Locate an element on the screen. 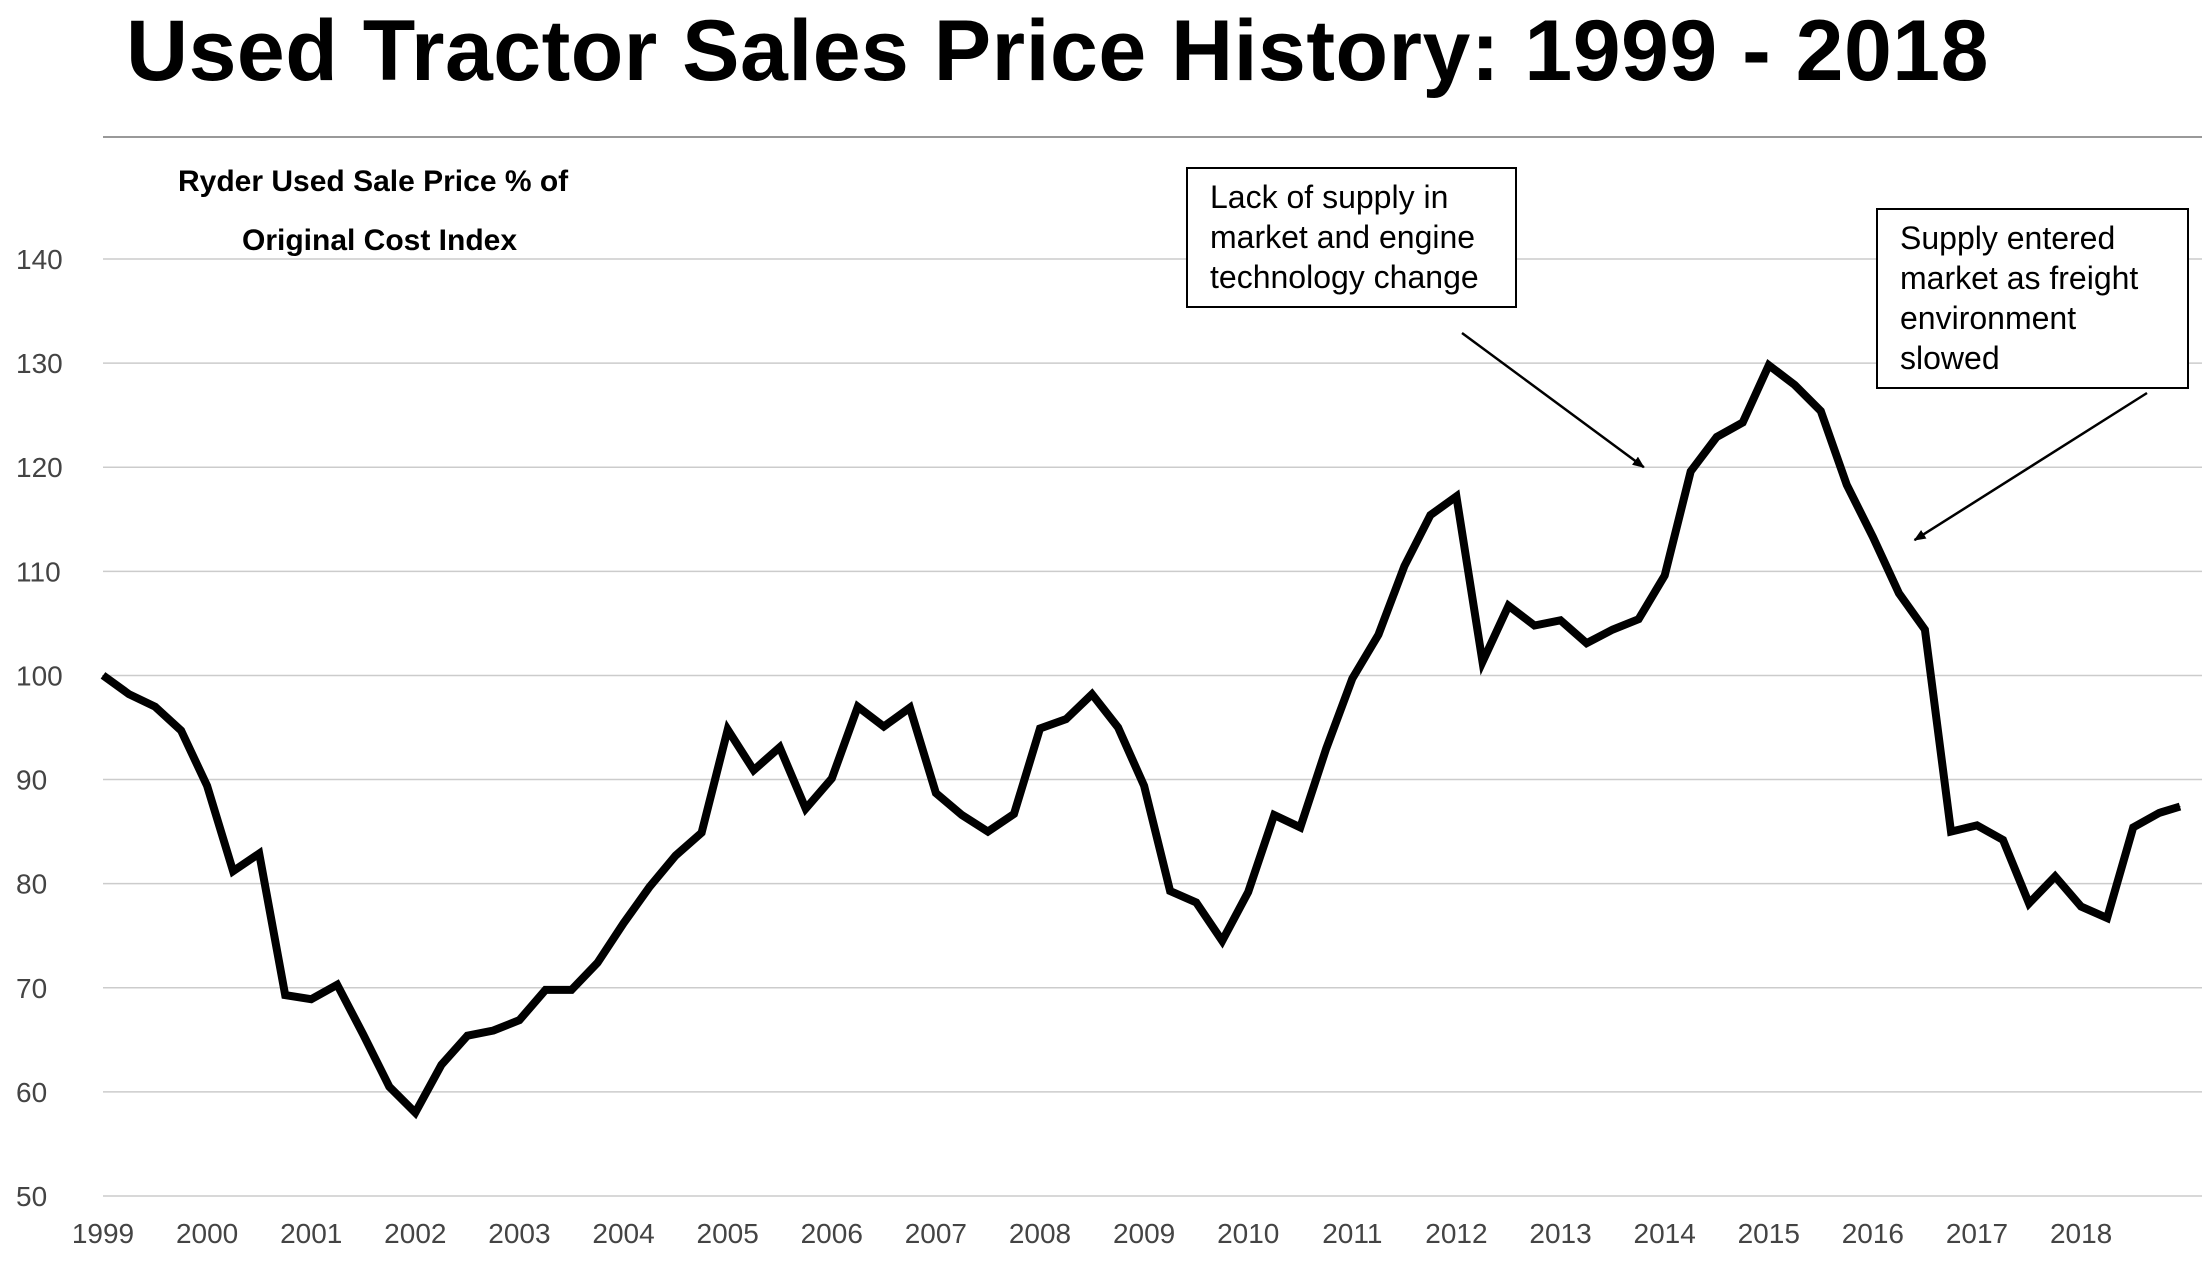  x-tick-label: 2013 is located at coordinates (1560, 1233).